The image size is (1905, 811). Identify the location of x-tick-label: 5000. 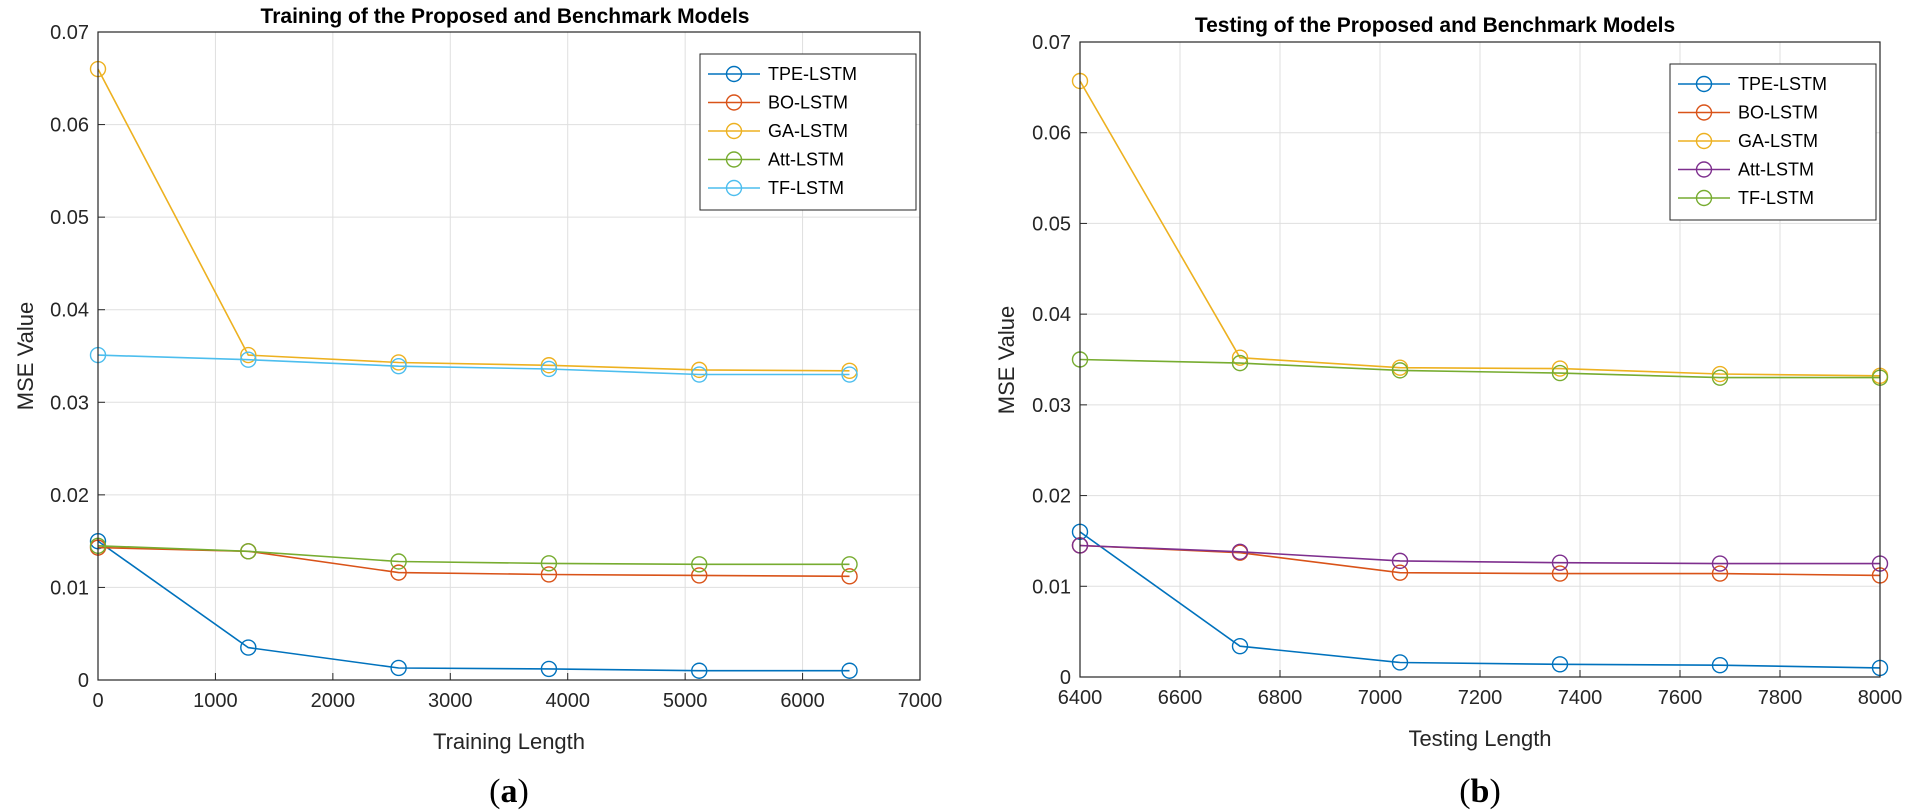
(685, 701).